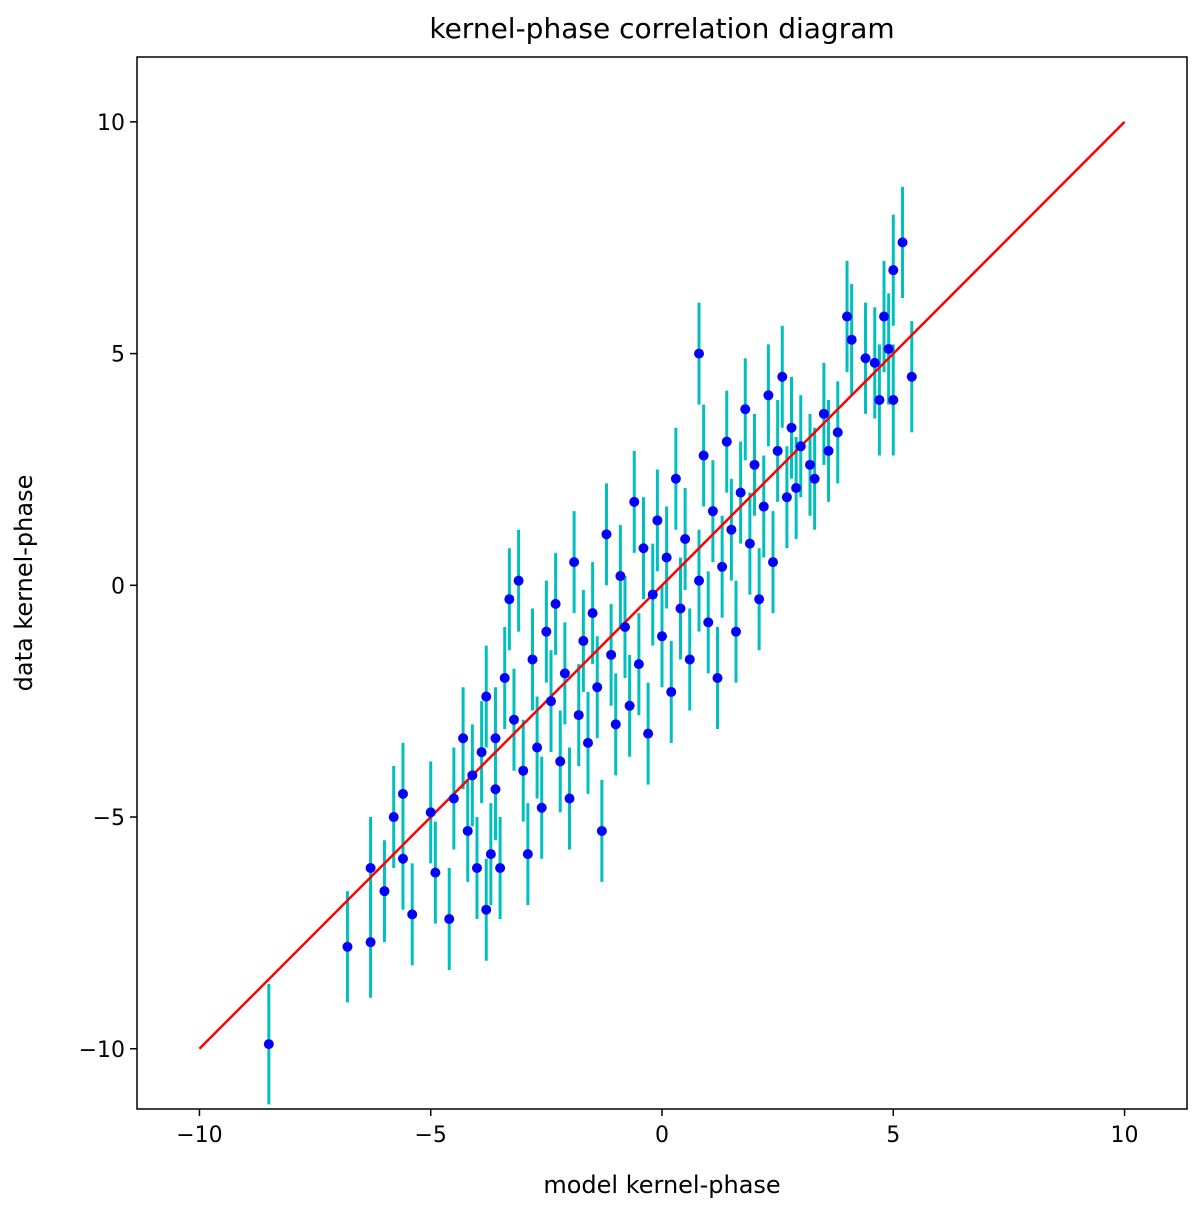 This screenshot has width=1200, height=1213. What do you see at coordinates (24, 583) in the screenshot?
I see `y-axis-title: data kernel-phase` at bounding box center [24, 583].